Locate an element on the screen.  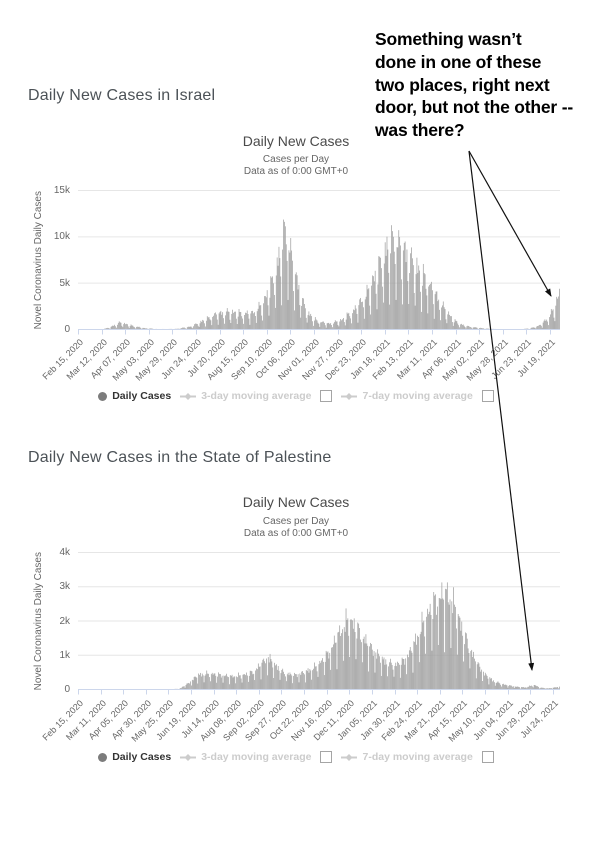
y-axis-label: 3k is located at coordinates (64, 587).